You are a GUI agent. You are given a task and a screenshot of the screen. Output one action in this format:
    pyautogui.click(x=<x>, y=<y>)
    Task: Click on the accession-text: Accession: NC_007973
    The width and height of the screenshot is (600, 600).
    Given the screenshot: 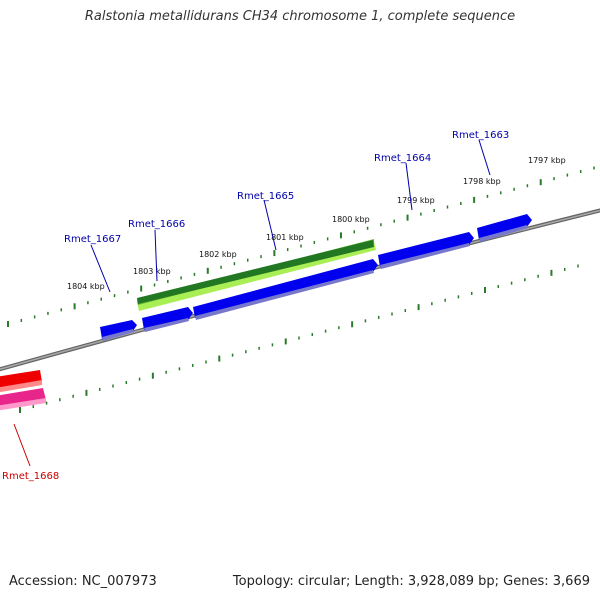 What is the action you would take?
    pyautogui.click(x=83, y=581)
    